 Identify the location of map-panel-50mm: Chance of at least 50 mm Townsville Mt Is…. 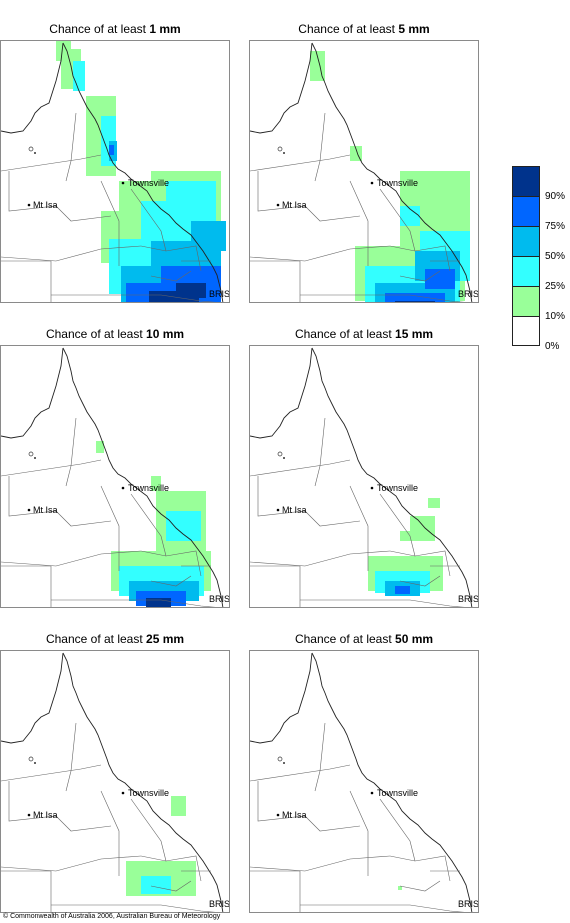
(364, 772).